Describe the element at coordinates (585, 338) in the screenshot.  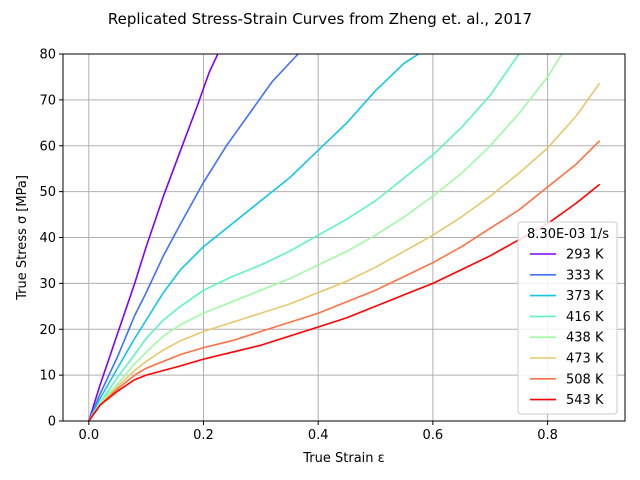
I see `legend-entry: 438 K` at that location.